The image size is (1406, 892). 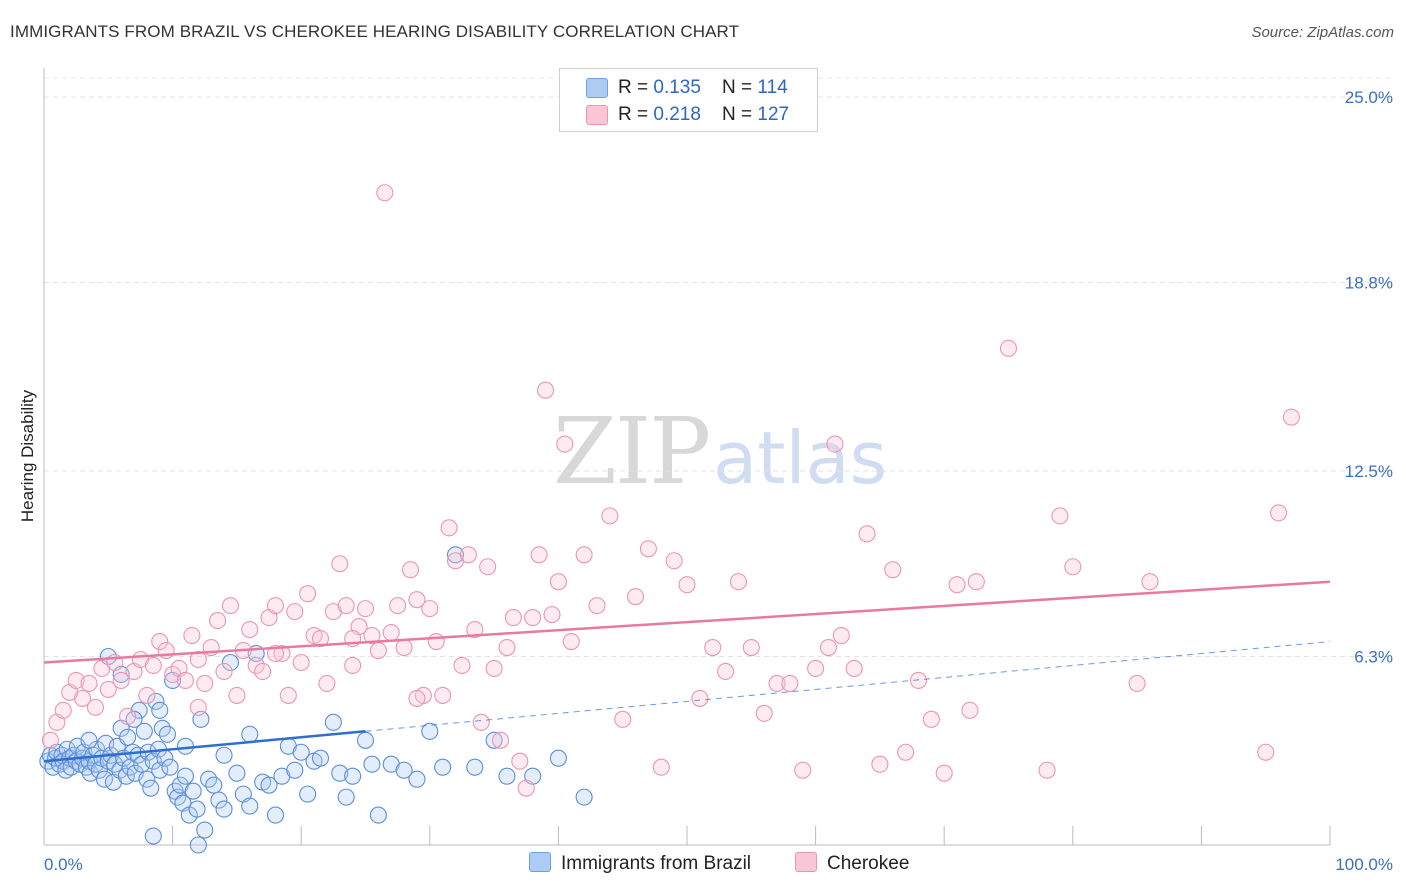 What do you see at coordinates (632, 451) in the screenshot?
I see `watermark-zip: ZIP` at bounding box center [632, 451].